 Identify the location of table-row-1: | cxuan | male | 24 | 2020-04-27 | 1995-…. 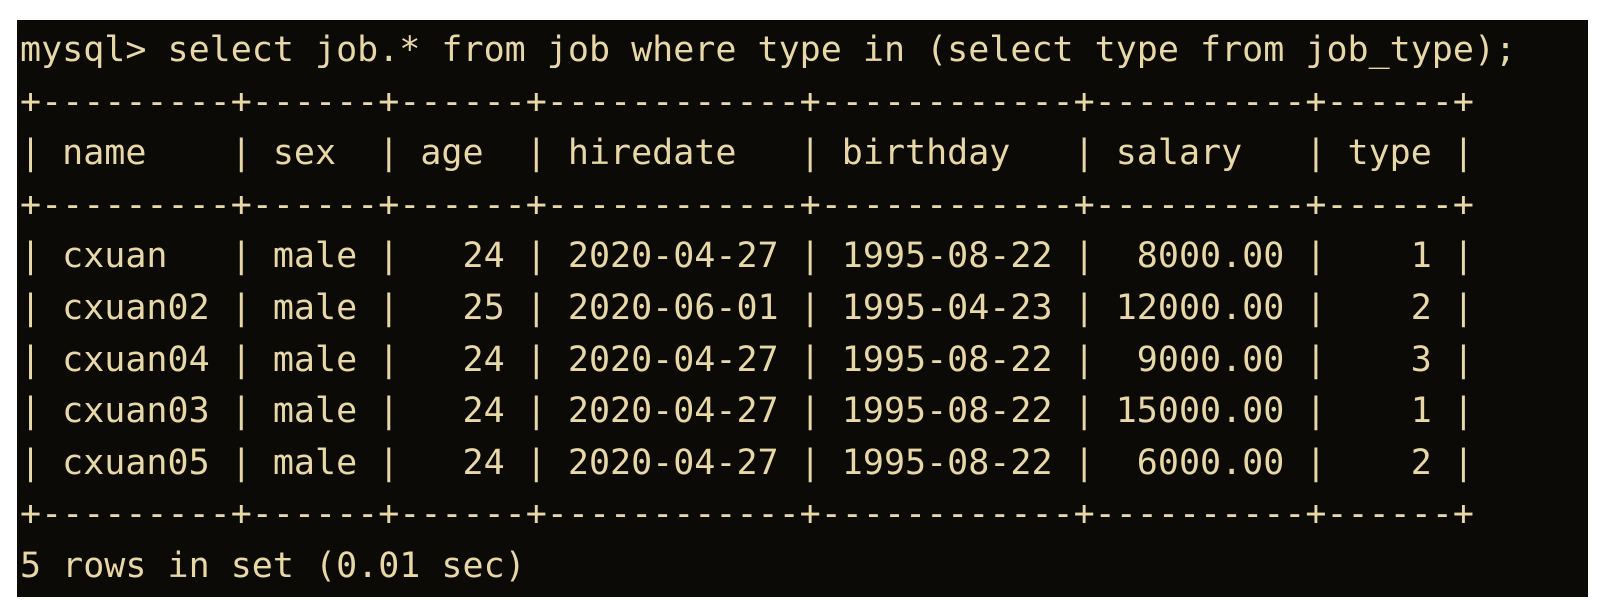
(747, 256).